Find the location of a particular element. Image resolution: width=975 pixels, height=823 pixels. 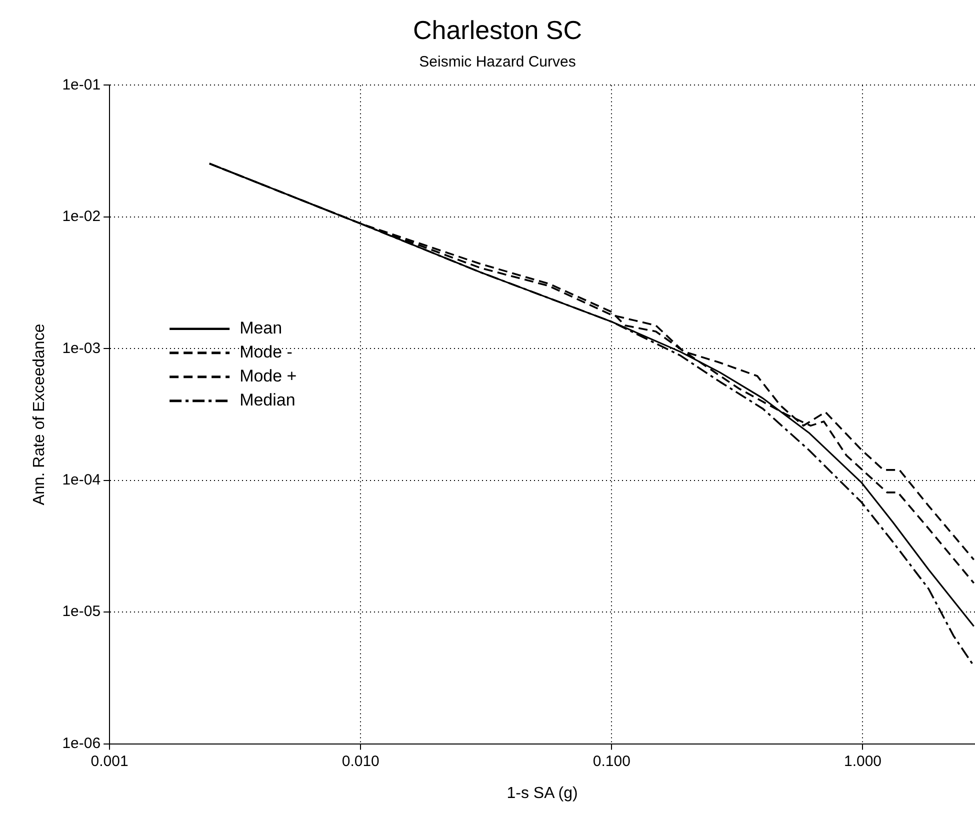

chart-title: Charleston SC is located at coordinates (497, 29).